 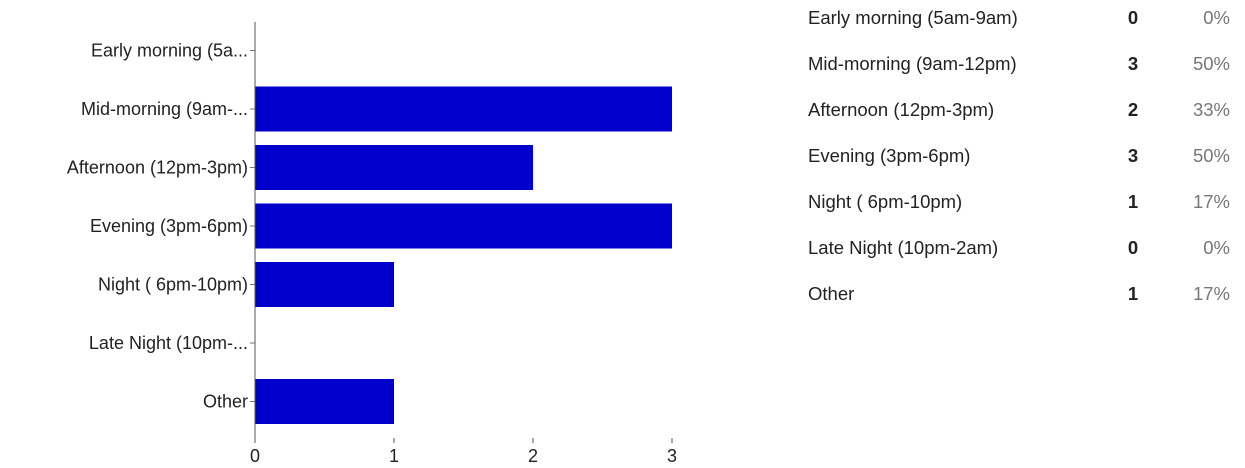 I want to click on summary-row: Night ( 6pm-10pm) 1 17%, so click(x=1023, y=211).